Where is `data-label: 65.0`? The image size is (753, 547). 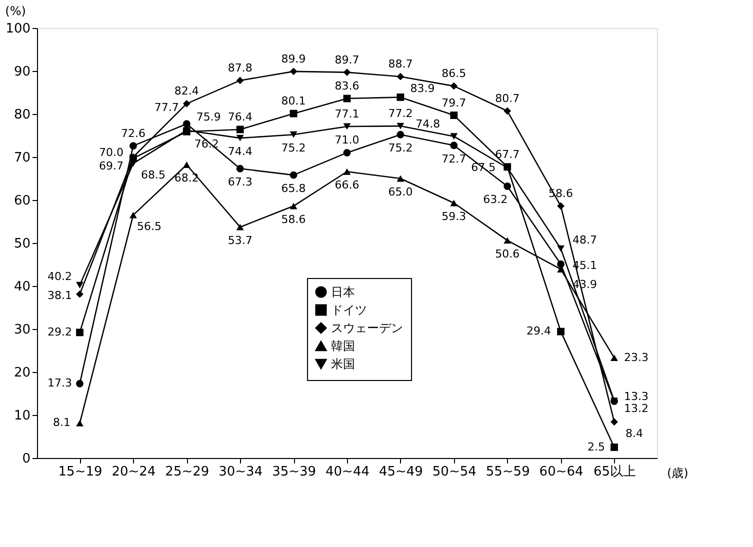 data-label: 65.0 is located at coordinates (400, 192).